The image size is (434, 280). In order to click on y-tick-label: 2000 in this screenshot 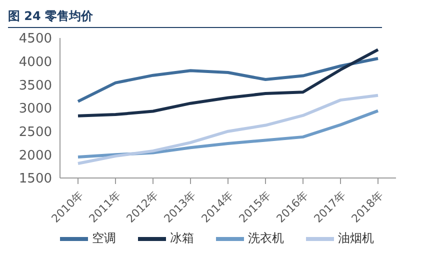, I will do `click(35, 156)`.